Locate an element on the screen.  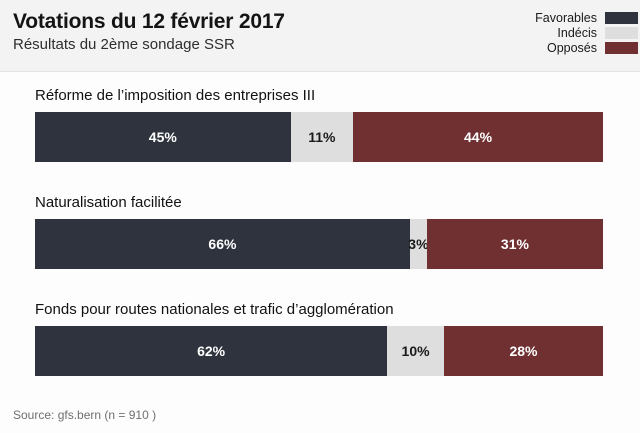
bar-value-label: 44% is located at coordinates (478, 137).